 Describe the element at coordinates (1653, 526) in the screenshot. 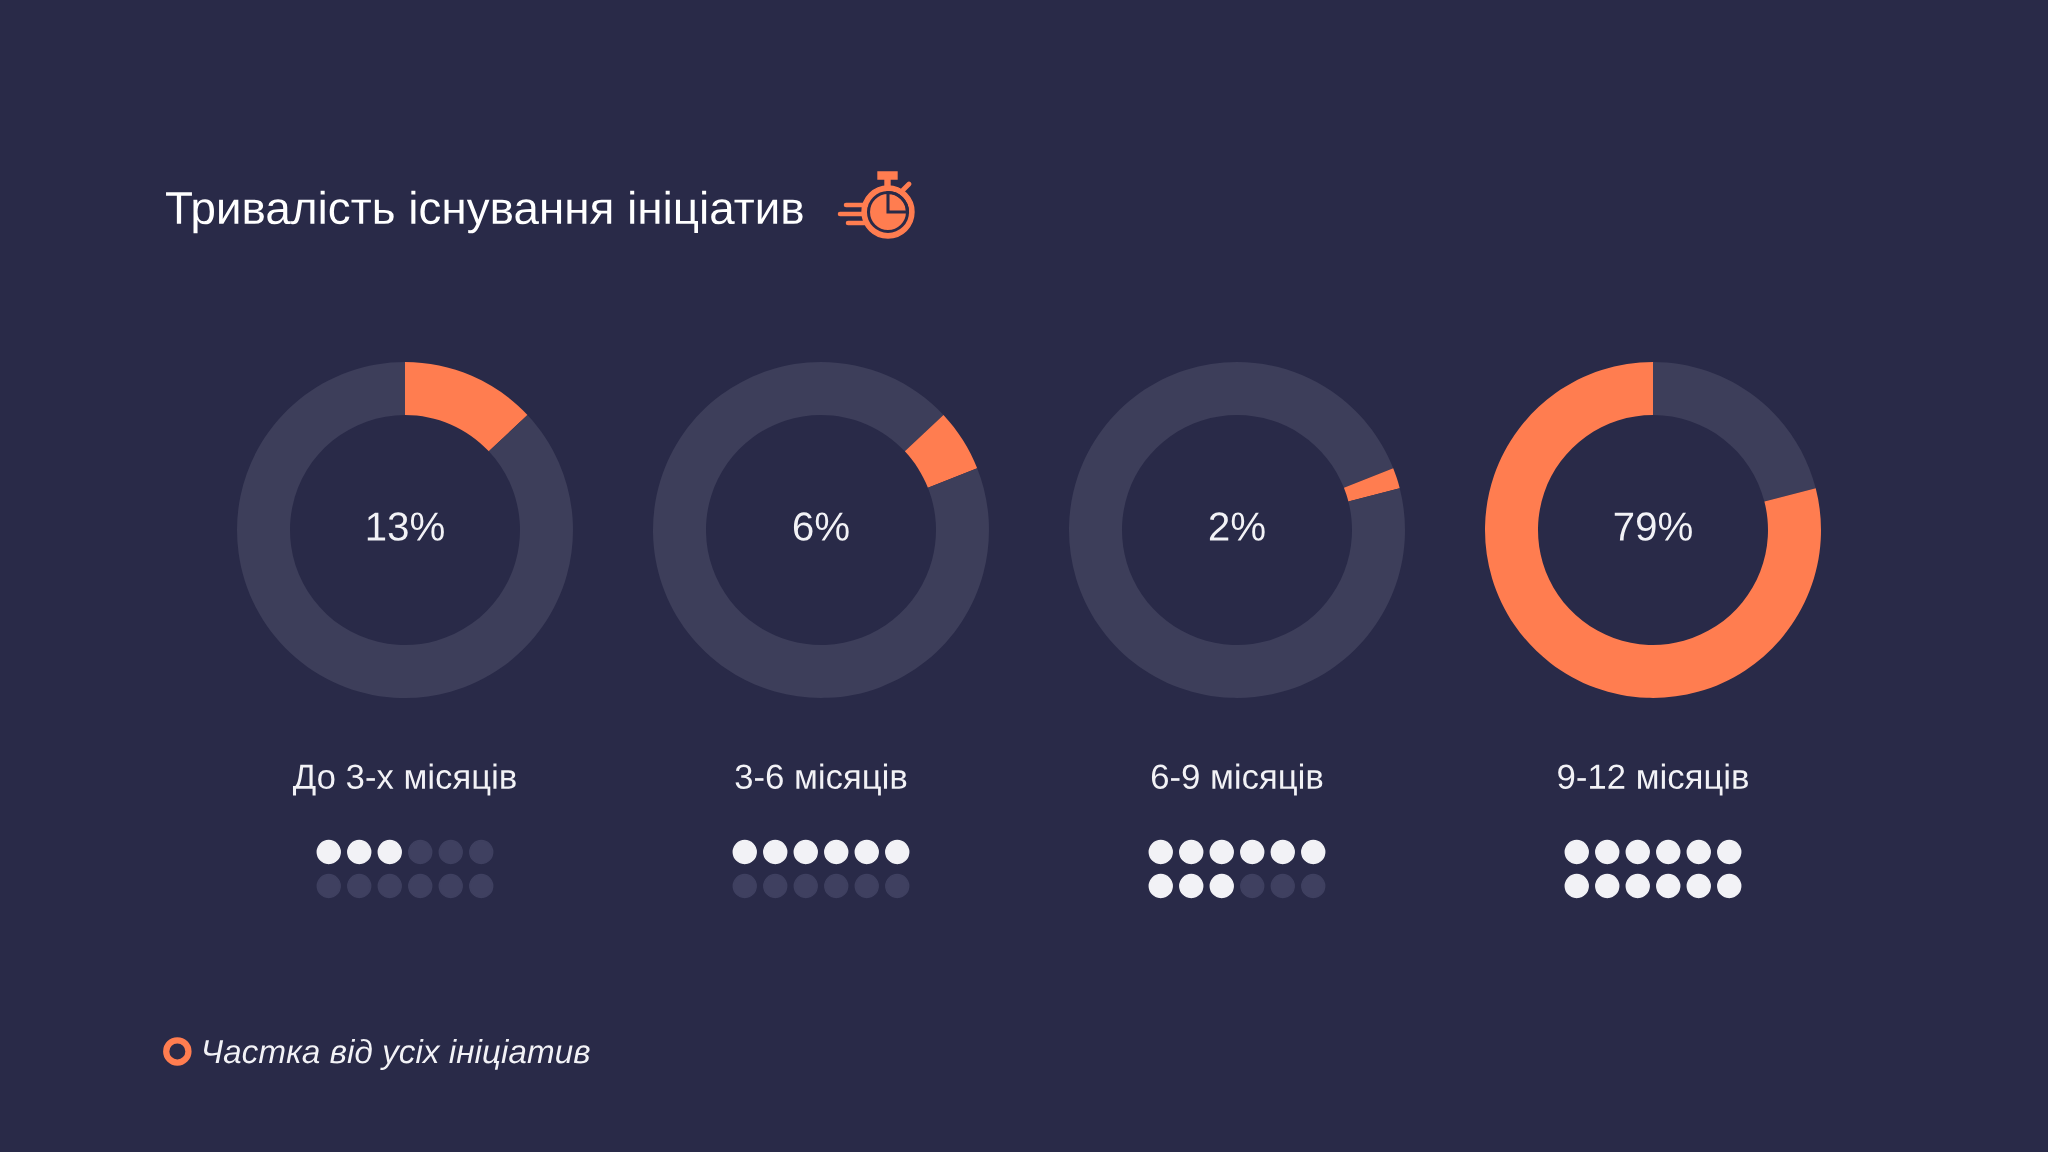

I see `text: 79%` at that location.